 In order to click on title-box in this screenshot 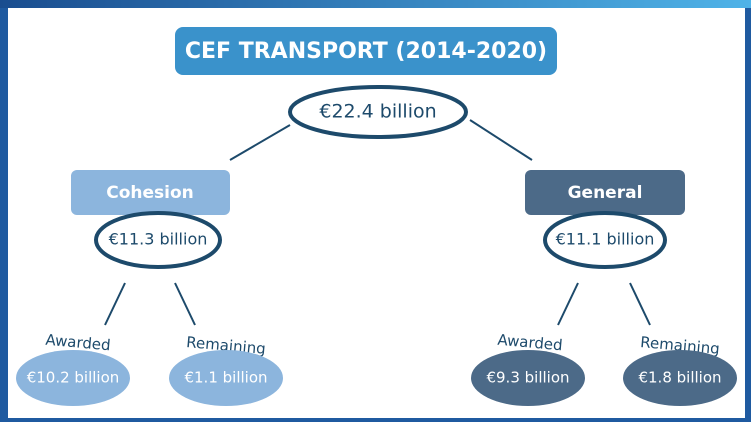, I will do `click(366, 51)`.